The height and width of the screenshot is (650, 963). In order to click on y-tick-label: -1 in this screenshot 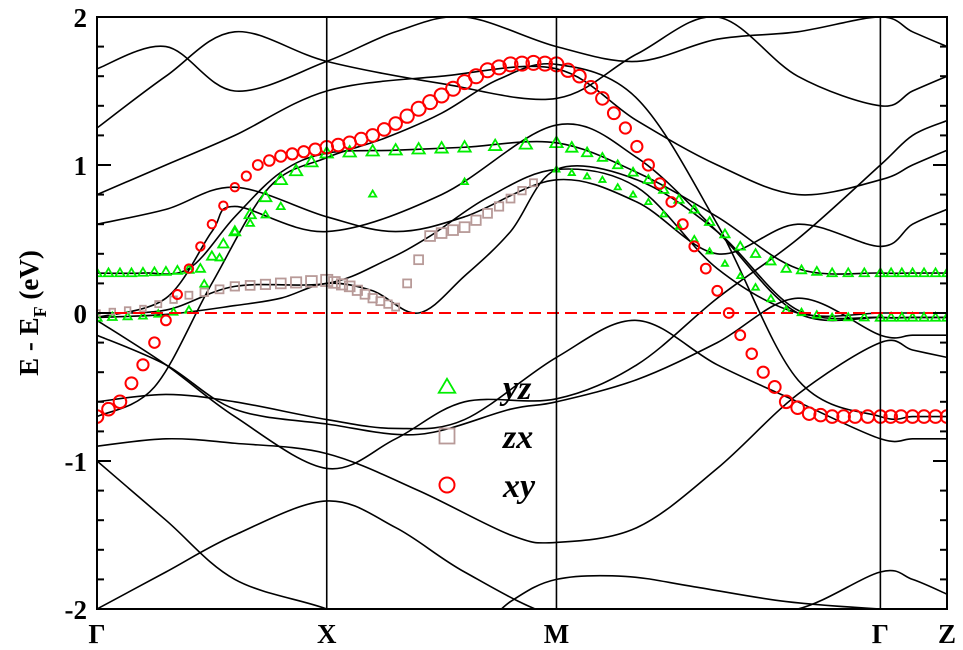, I will do `click(76, 462)`.